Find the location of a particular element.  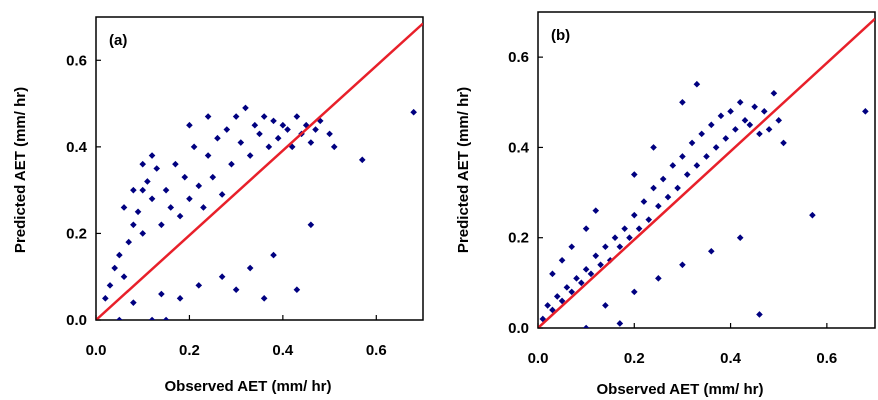

panel-label: (b) is located at coordinates (560, 35).